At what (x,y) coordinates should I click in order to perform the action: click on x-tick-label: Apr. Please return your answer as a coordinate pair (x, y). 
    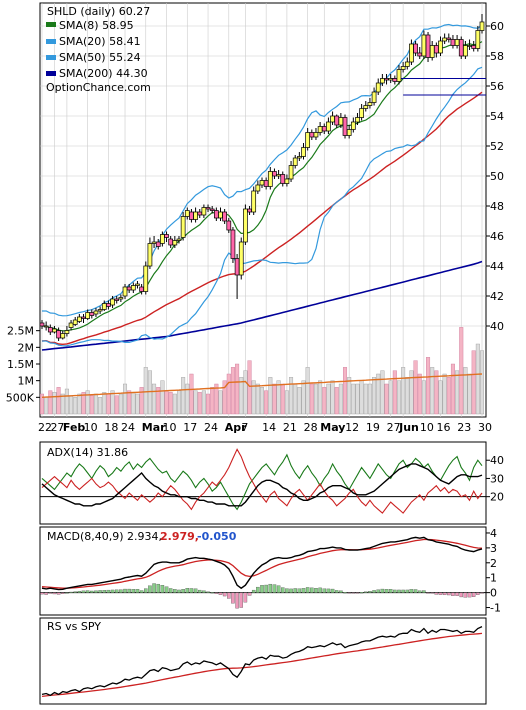
    Looking at the image, I should click on (236, 427).